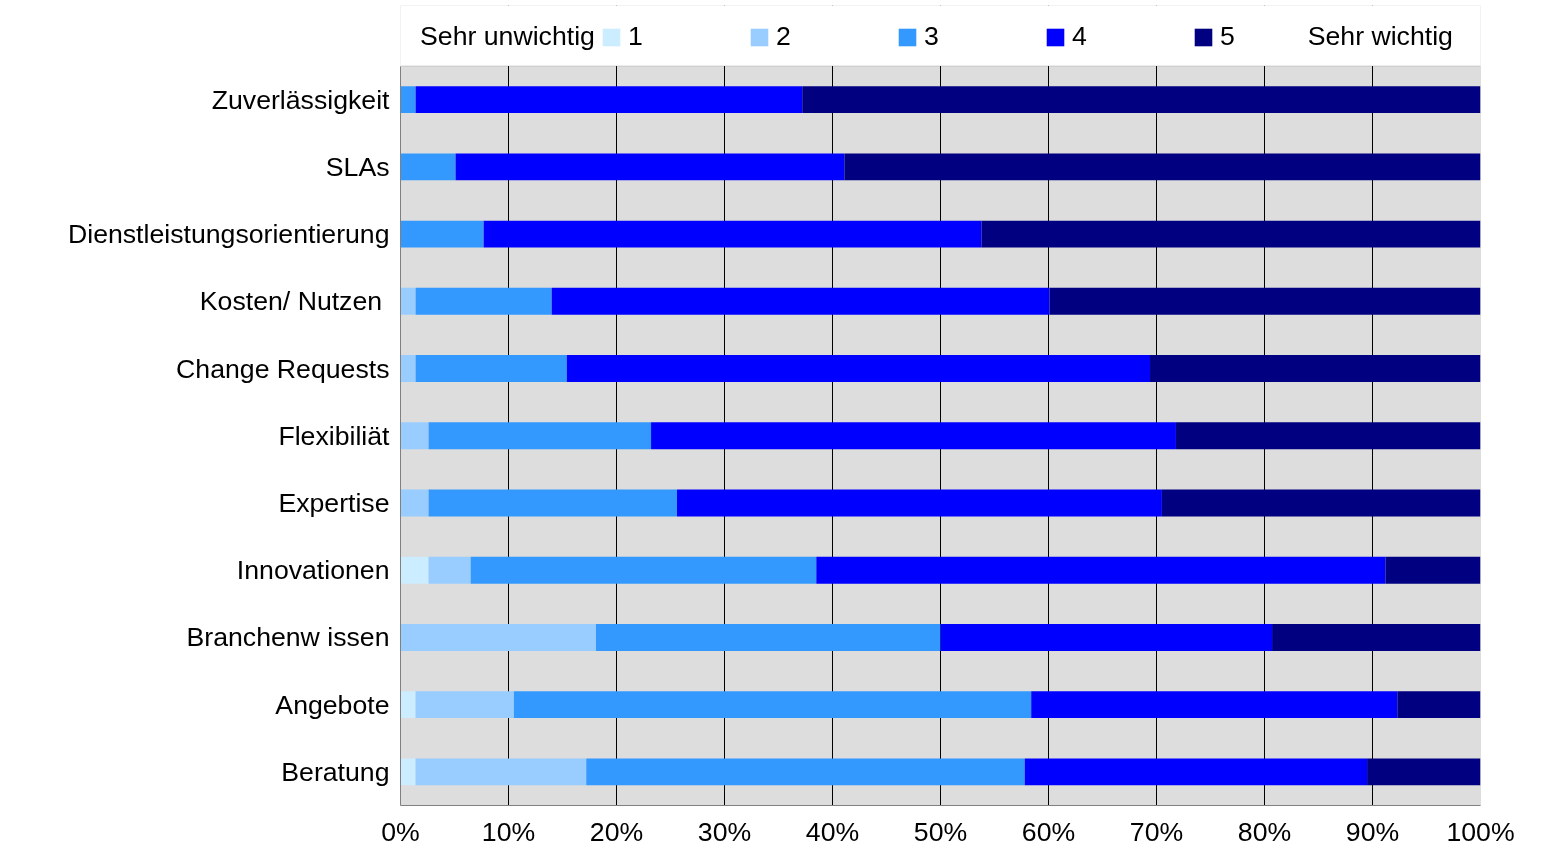  I want to click on y-tick-label: SLAs, so click(357, 166).